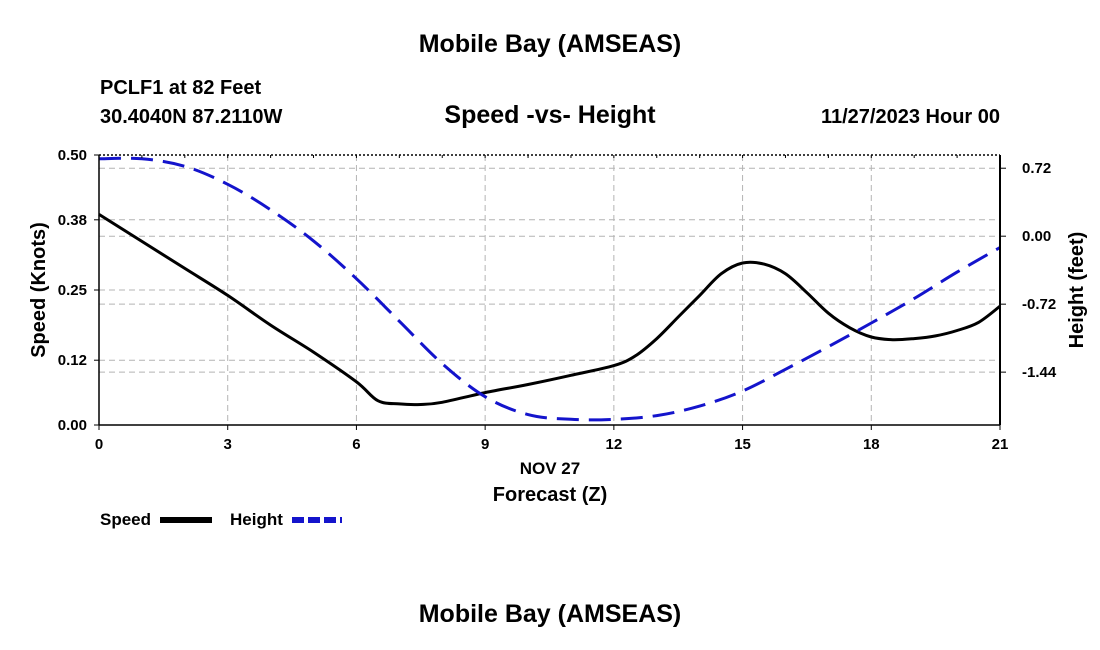  Describe the element at coordinates (72, 425) in the screenshot. I see `y-tick-label: 0.00` at that location.